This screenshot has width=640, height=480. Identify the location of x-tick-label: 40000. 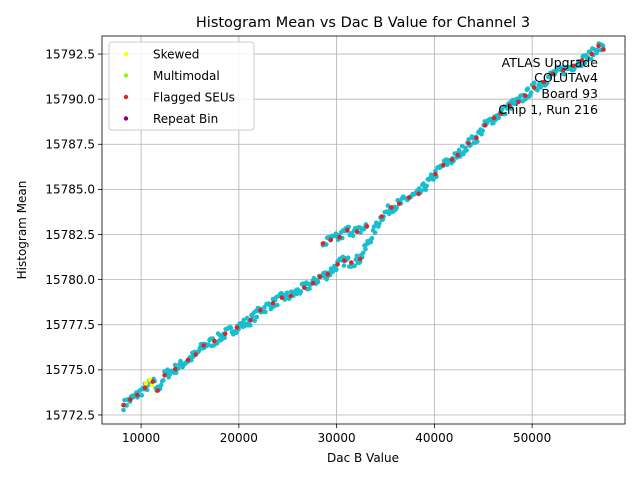
(434, 438).